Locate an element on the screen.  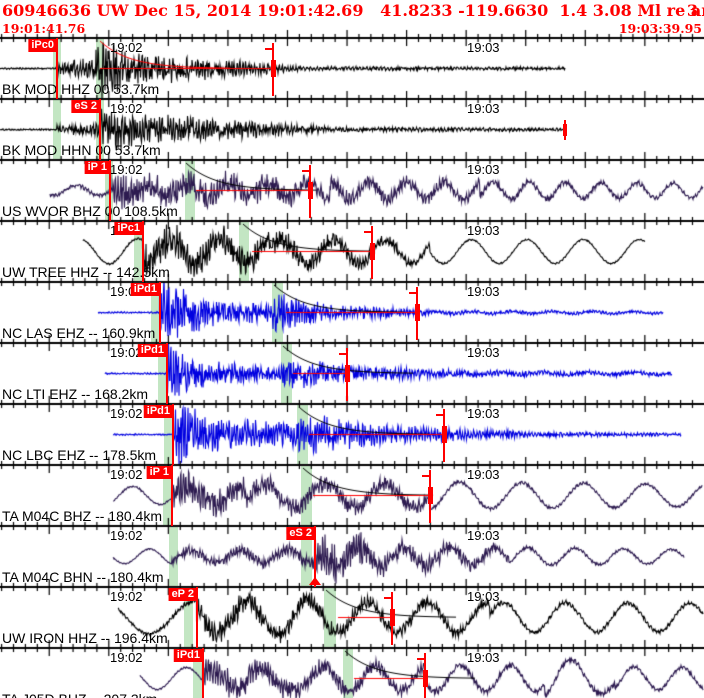
pick-flag: eP 2 is located at coordinates (182, 594).